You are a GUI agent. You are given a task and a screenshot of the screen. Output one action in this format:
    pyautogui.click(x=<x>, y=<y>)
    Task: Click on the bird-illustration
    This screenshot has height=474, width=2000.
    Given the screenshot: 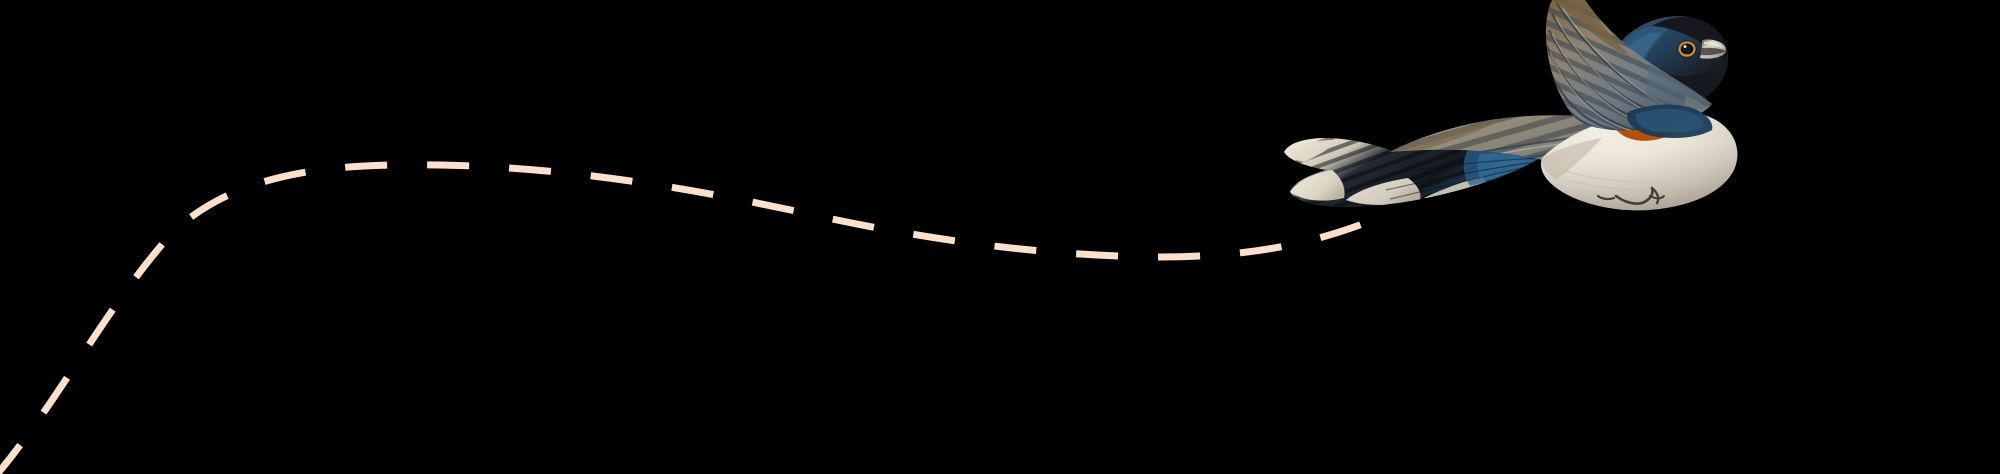 What is the action you would take?
    pyautogui.click(x=1511, y=105)
    